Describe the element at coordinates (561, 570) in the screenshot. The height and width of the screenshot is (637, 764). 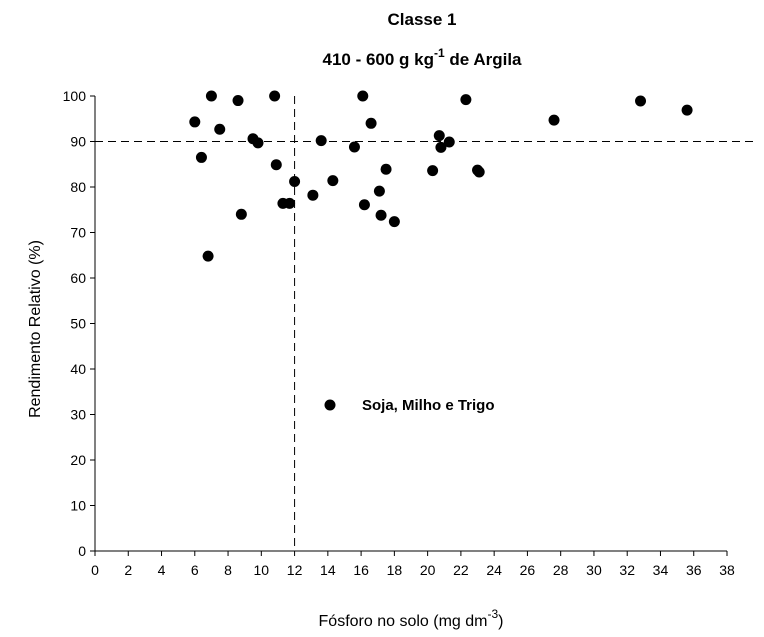
I see `x-tick-label: 28` at that location.